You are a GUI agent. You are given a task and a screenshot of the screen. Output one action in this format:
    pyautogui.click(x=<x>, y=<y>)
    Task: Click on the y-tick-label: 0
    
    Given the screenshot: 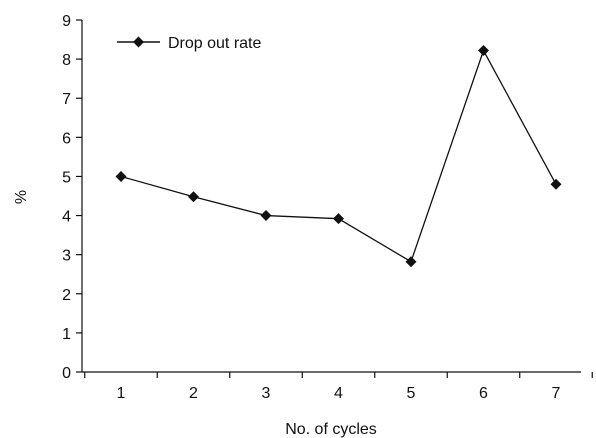 What is the action you would take?
    pyautogui.click(x=66, y=373)
    